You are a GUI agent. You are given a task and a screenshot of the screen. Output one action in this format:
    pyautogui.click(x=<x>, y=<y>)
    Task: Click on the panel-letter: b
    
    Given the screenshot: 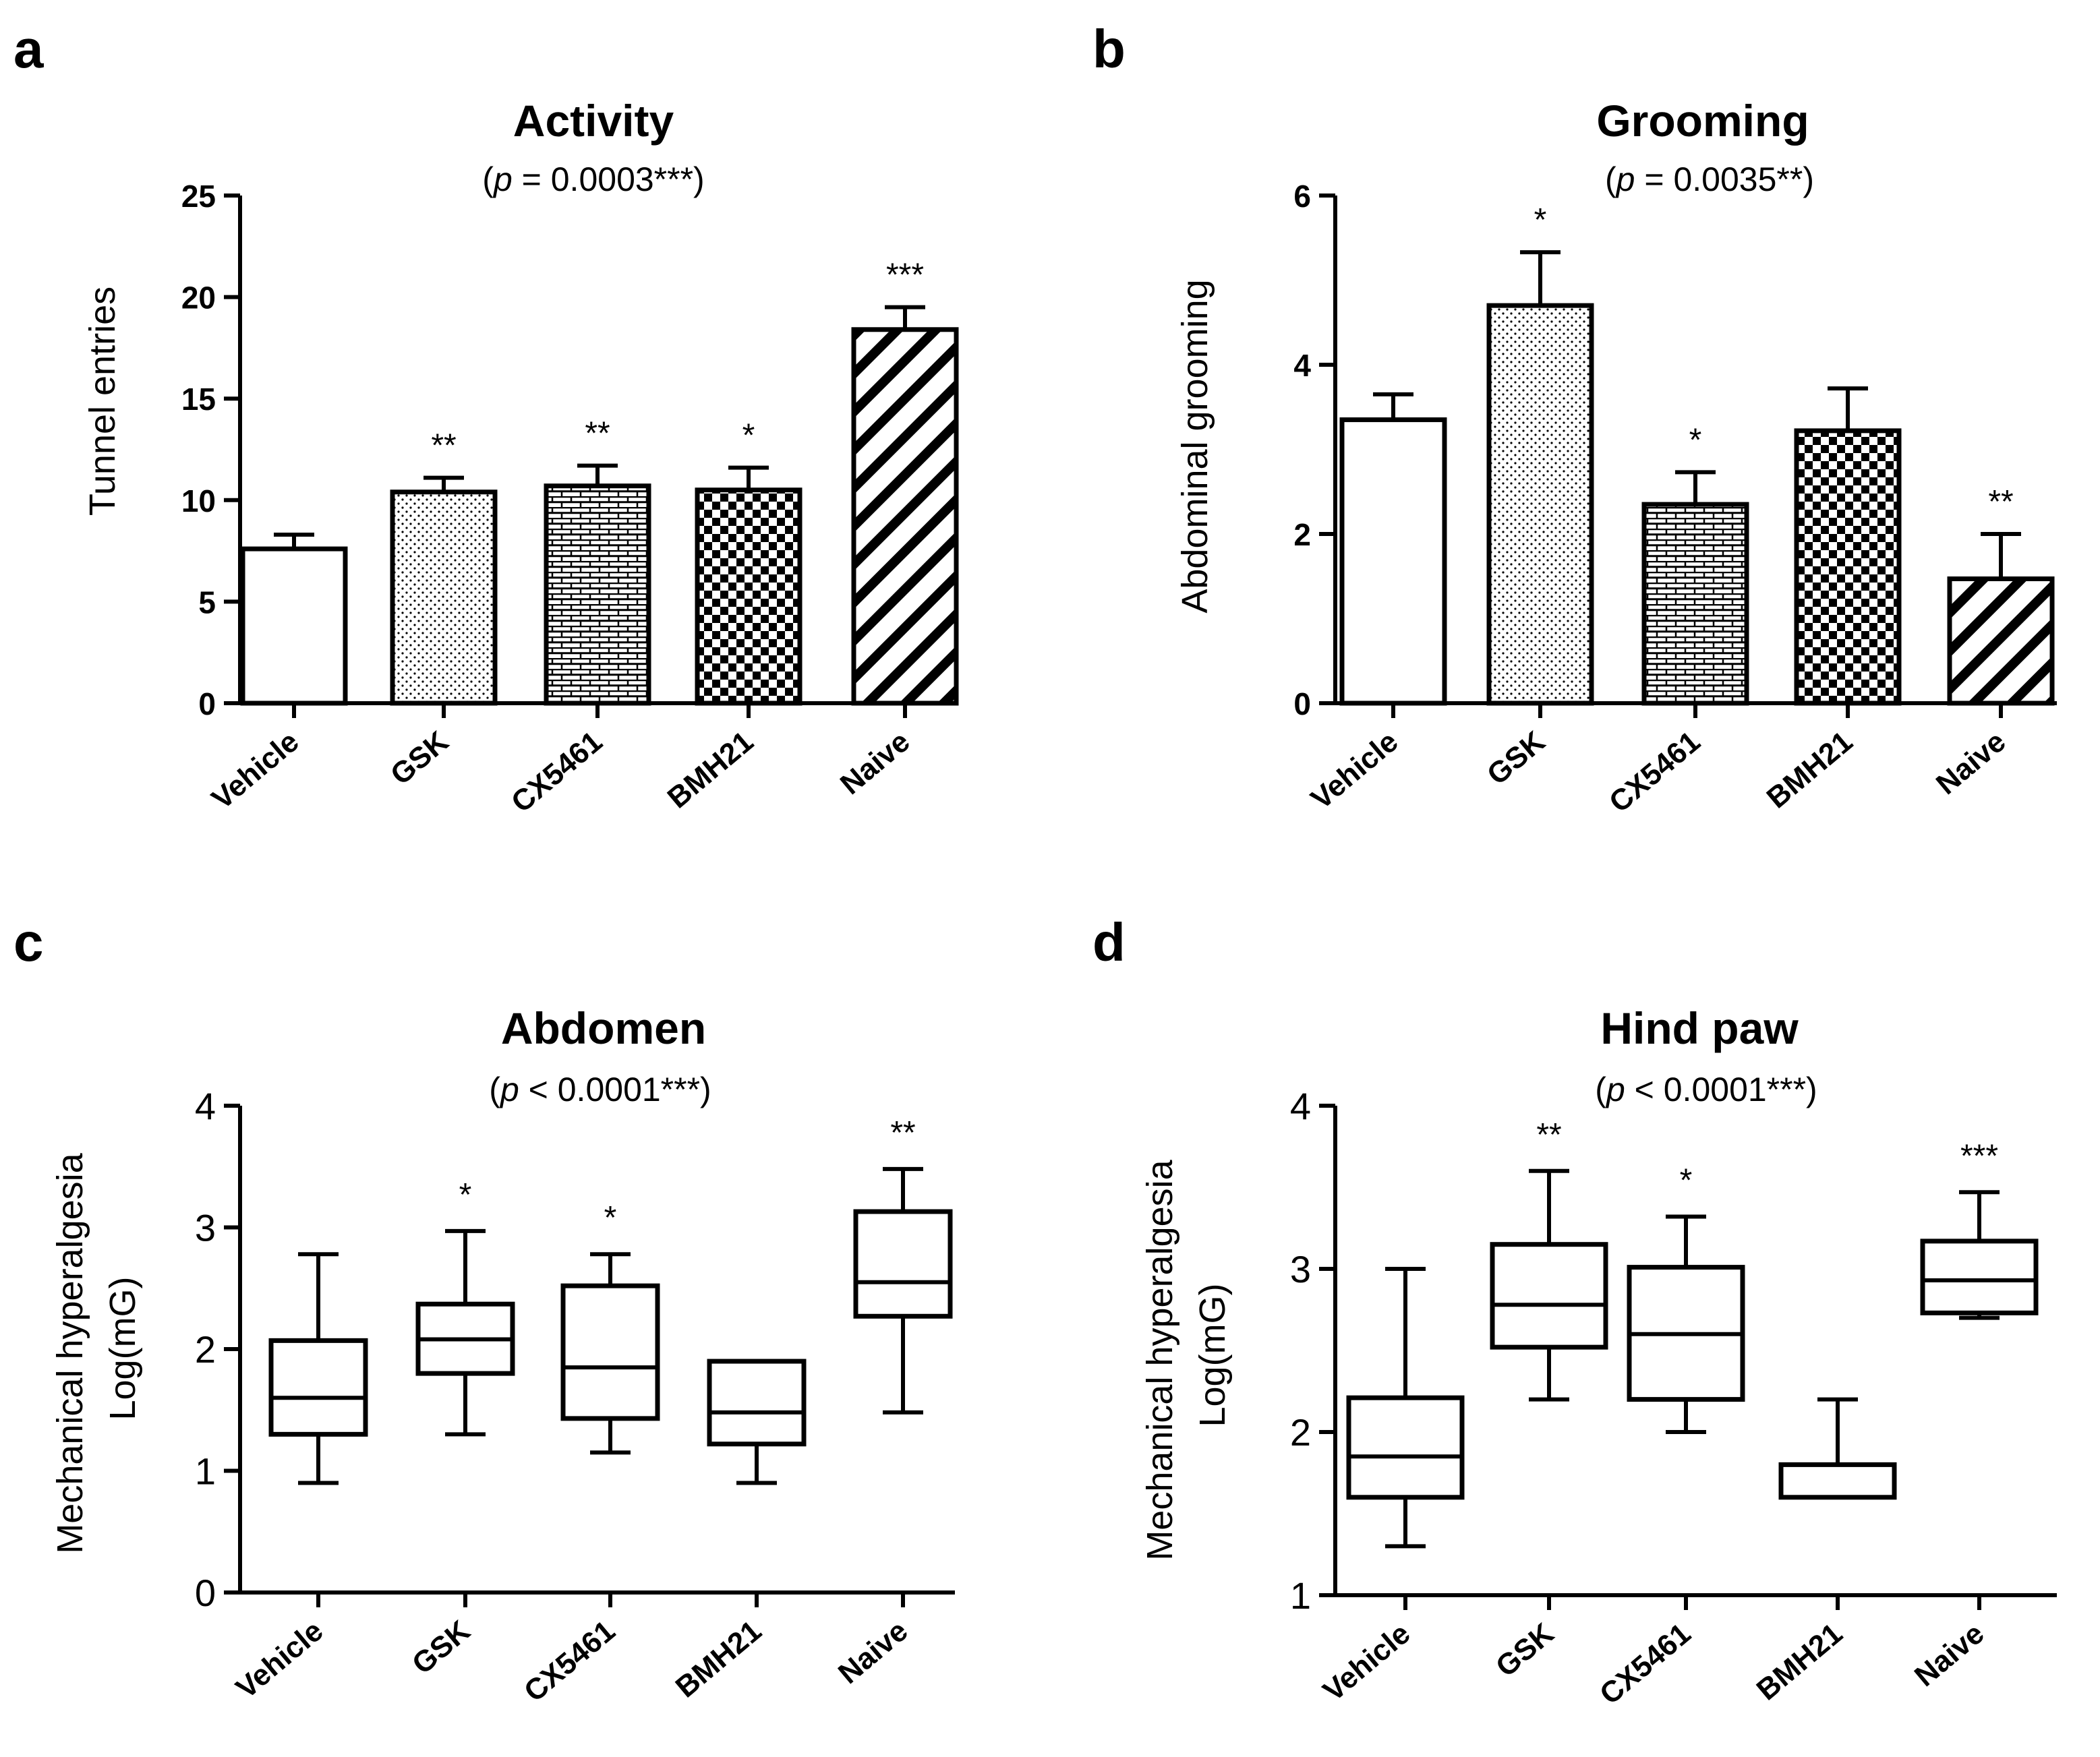 What is the action you would take?
    pyautogui.click(x=1109, y=49)
    